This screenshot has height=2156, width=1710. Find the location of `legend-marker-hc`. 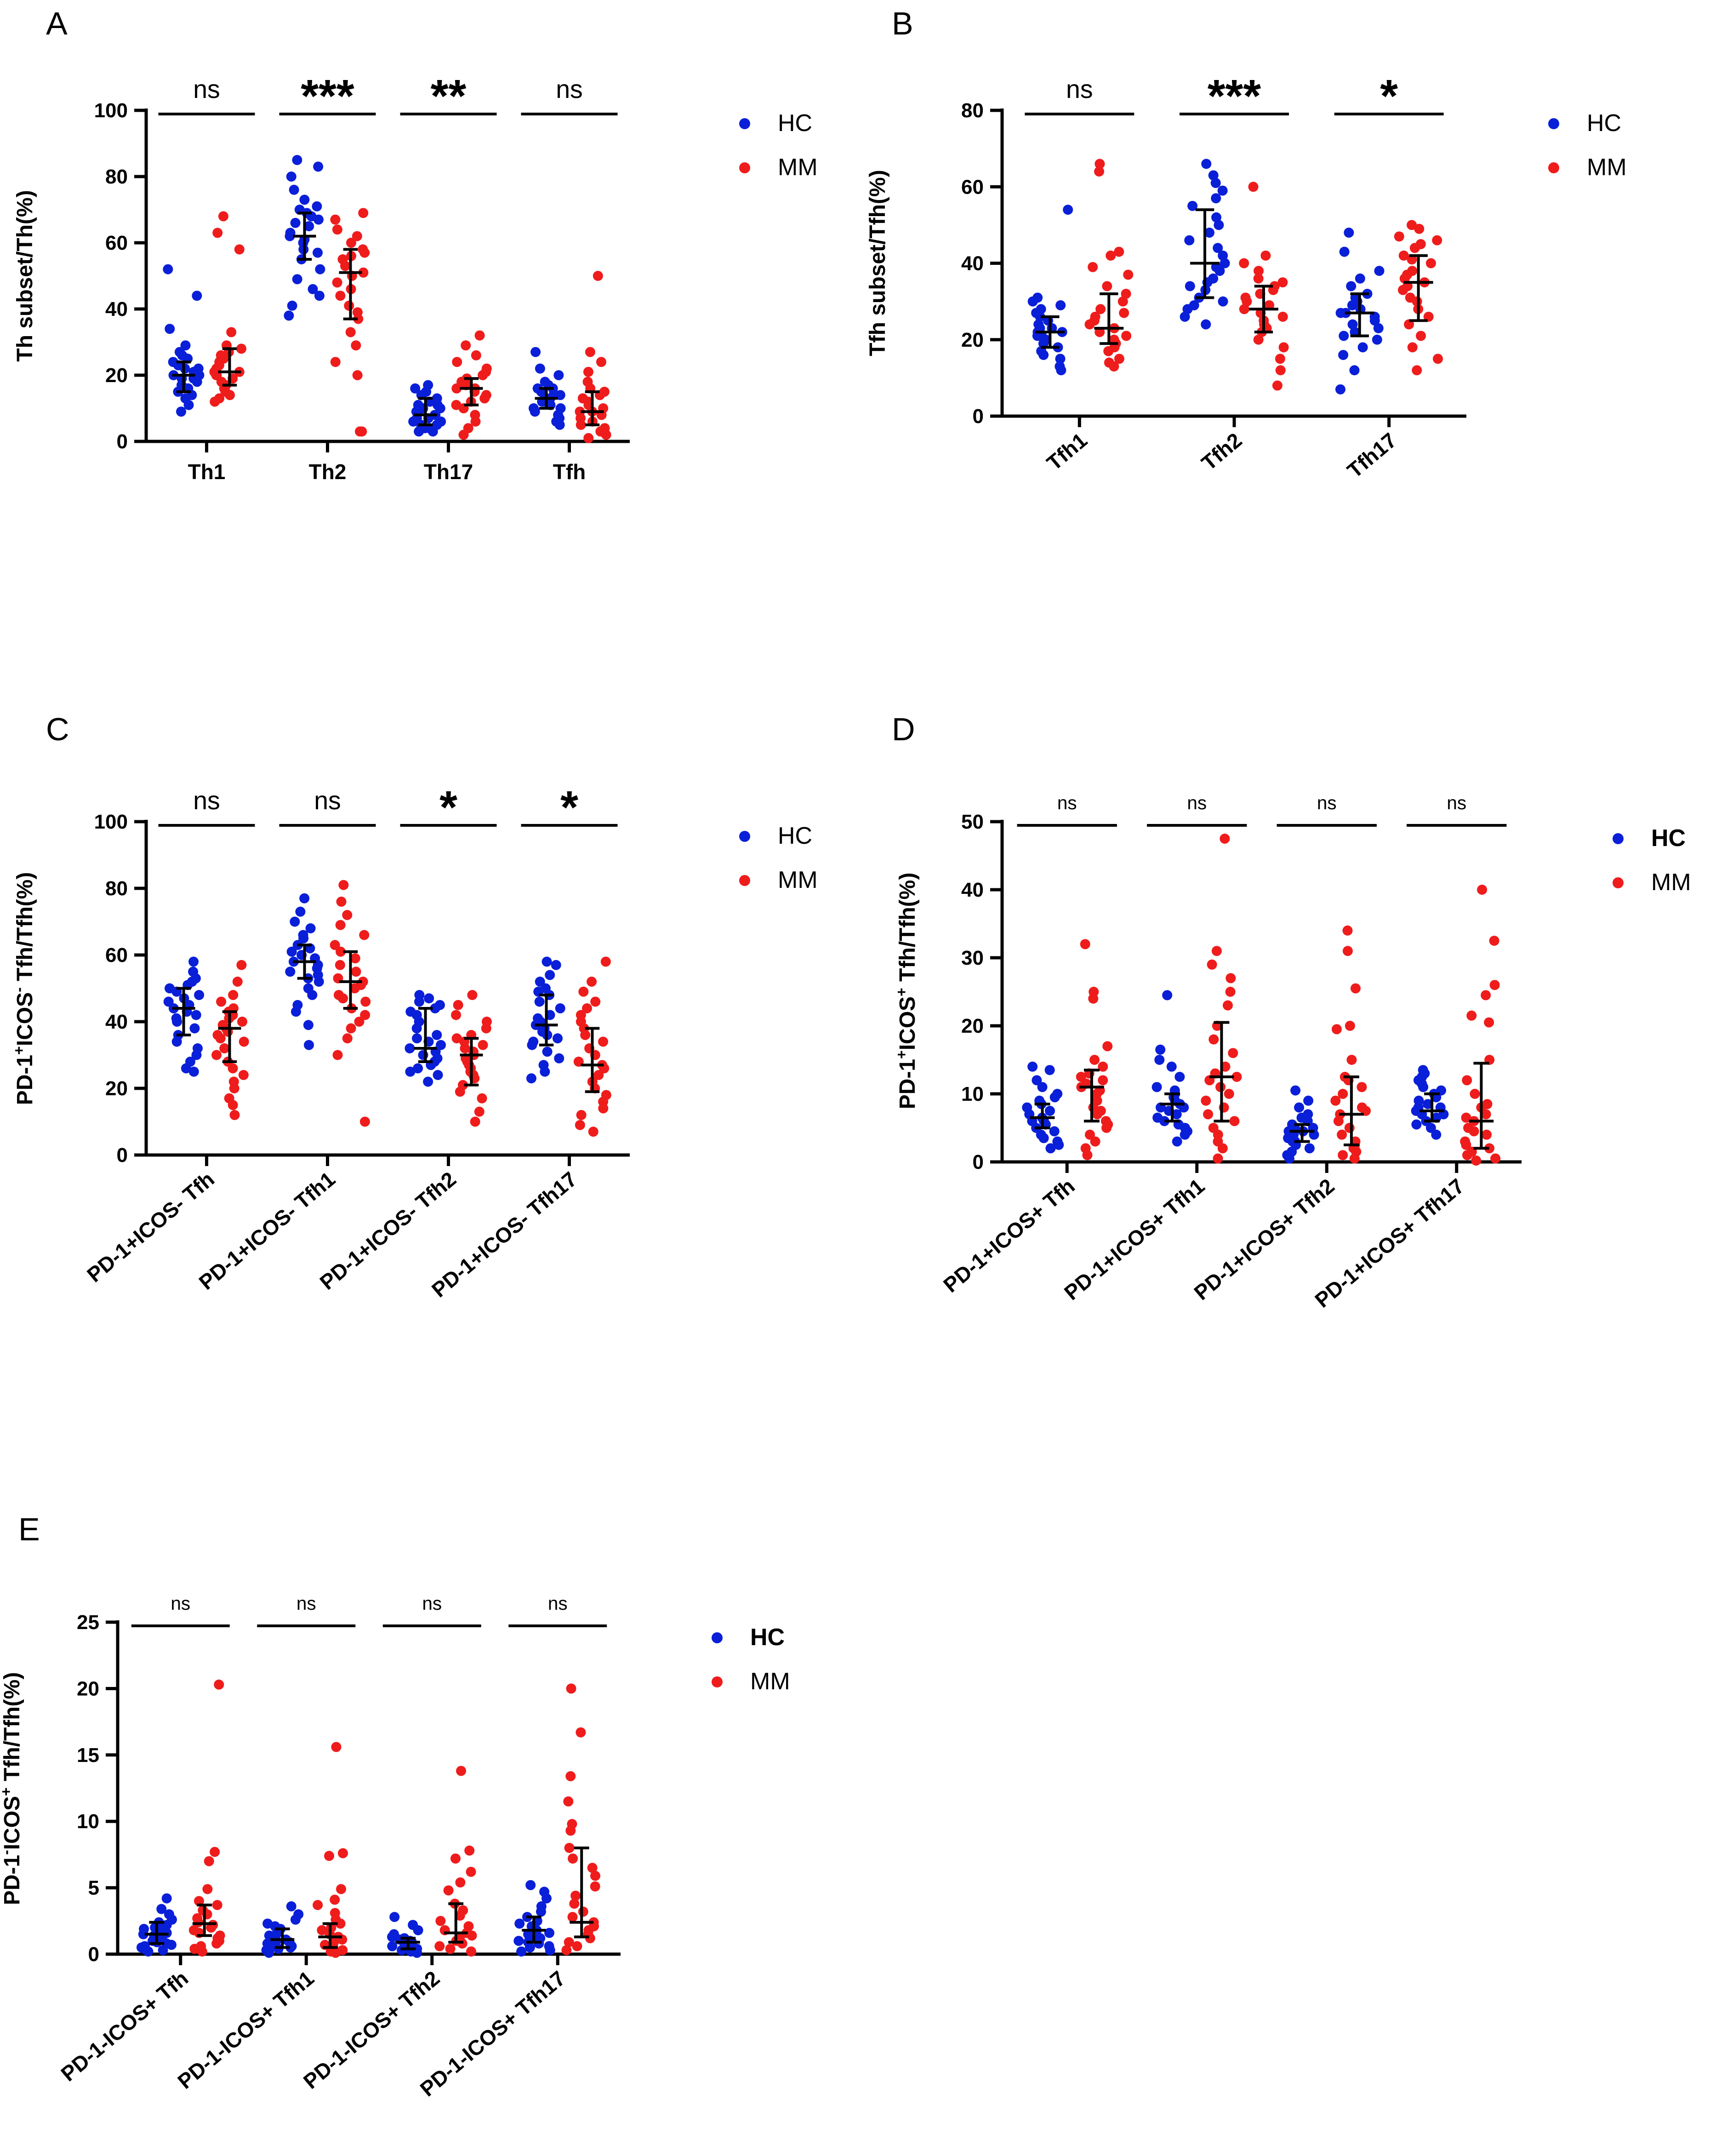

legend-marker-hc is located at coordinates (1553, 124).